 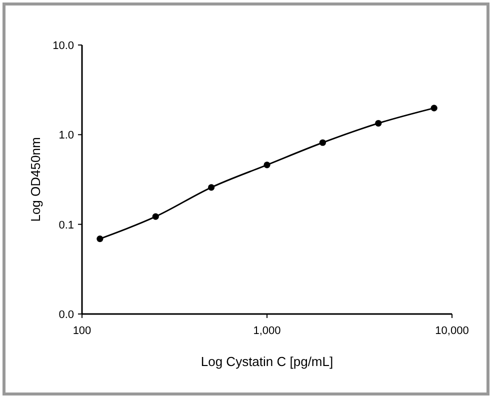 What do you see at coordinates (452, 331) in the screenshot?
I see `x-tick-label: 10,000` at bounding box center [452, 331].